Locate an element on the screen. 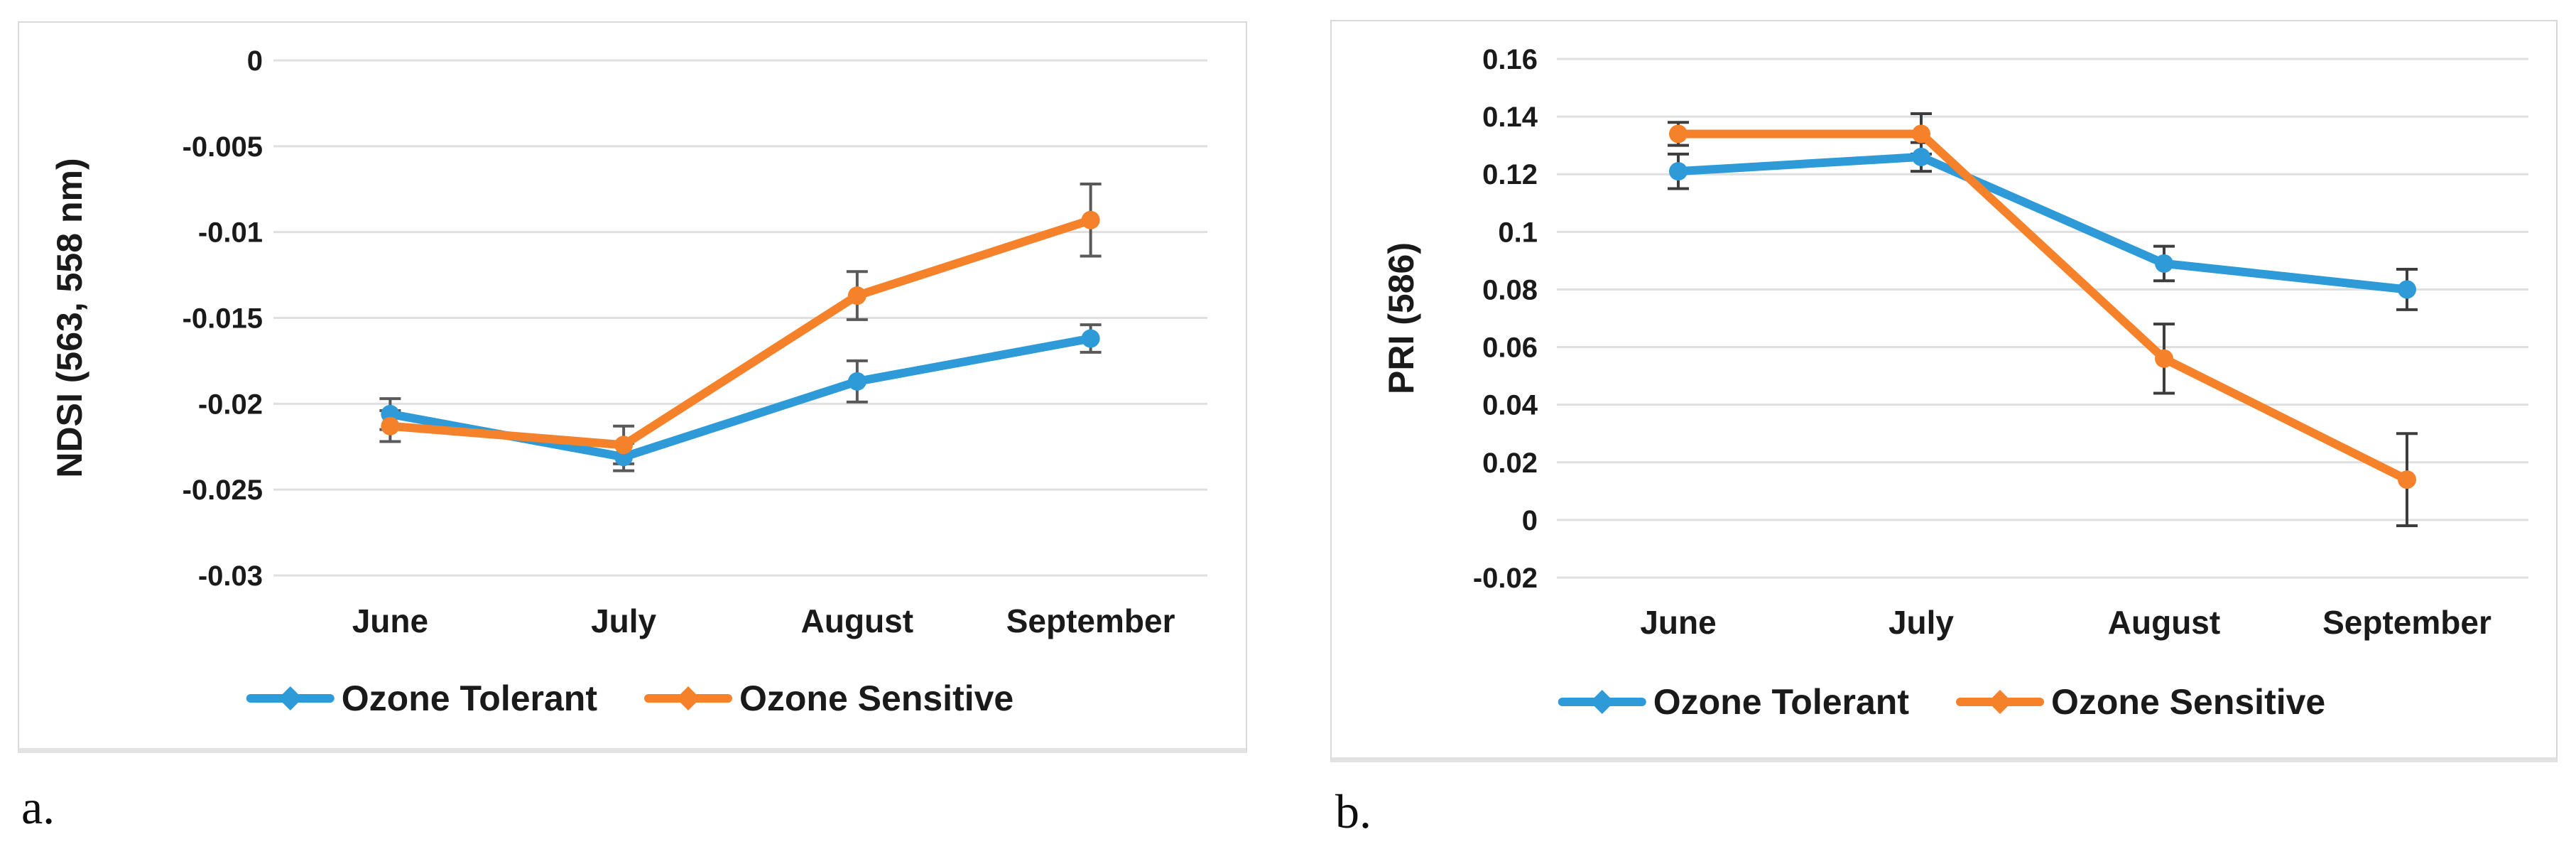  y-tick-label: -0.015 is located at coordinates (223, 319).